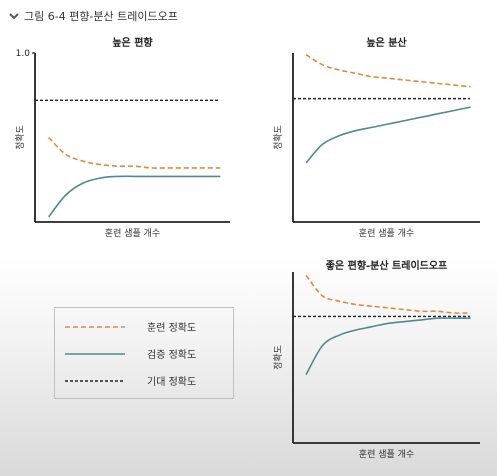  Describe the element at coordinates (95, 327) in the screenshot. I see `legend-swatch-train` at that location.